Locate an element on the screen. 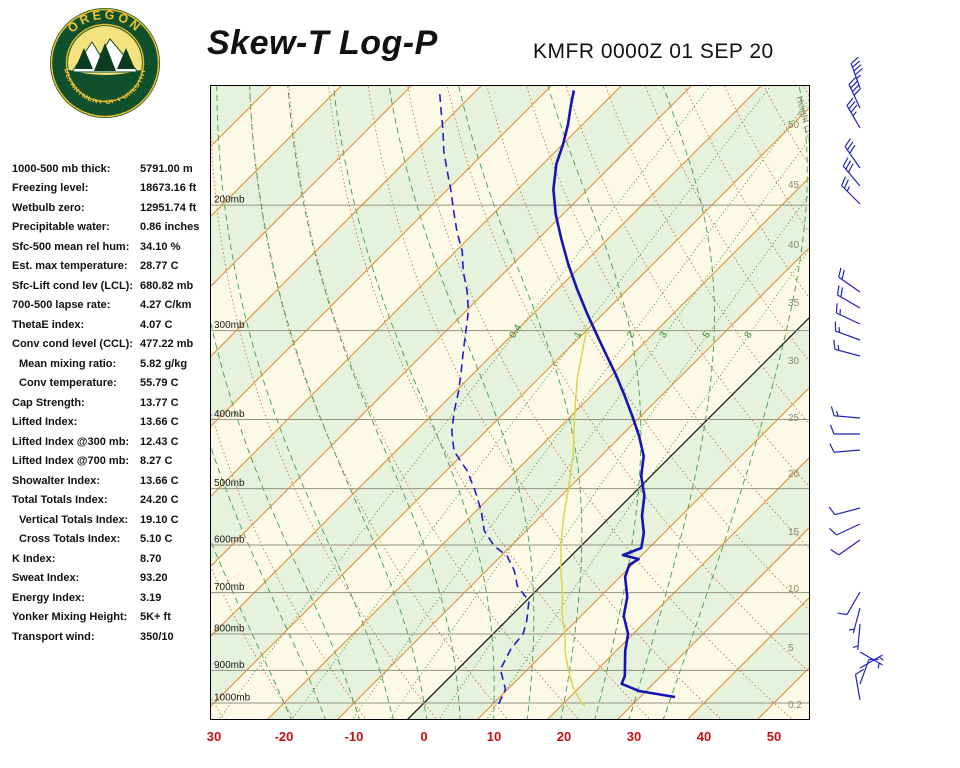 The height and width of the screenshot is (768, 960). stat-value: 93.20 is located at coordinates (154, 578).